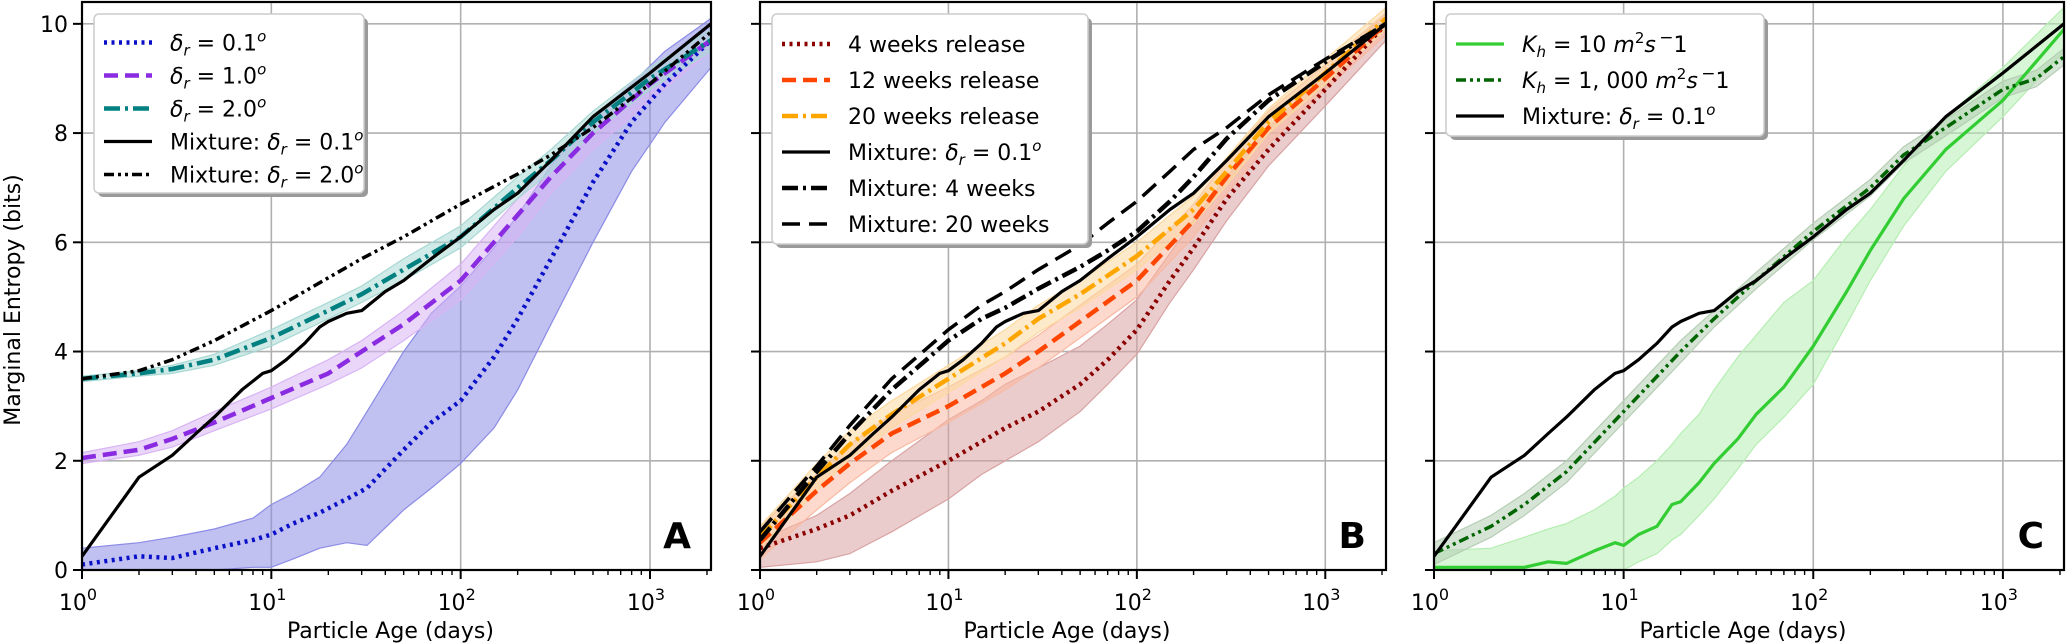  I want to click on panel-letter: C, so click(2031, 536).